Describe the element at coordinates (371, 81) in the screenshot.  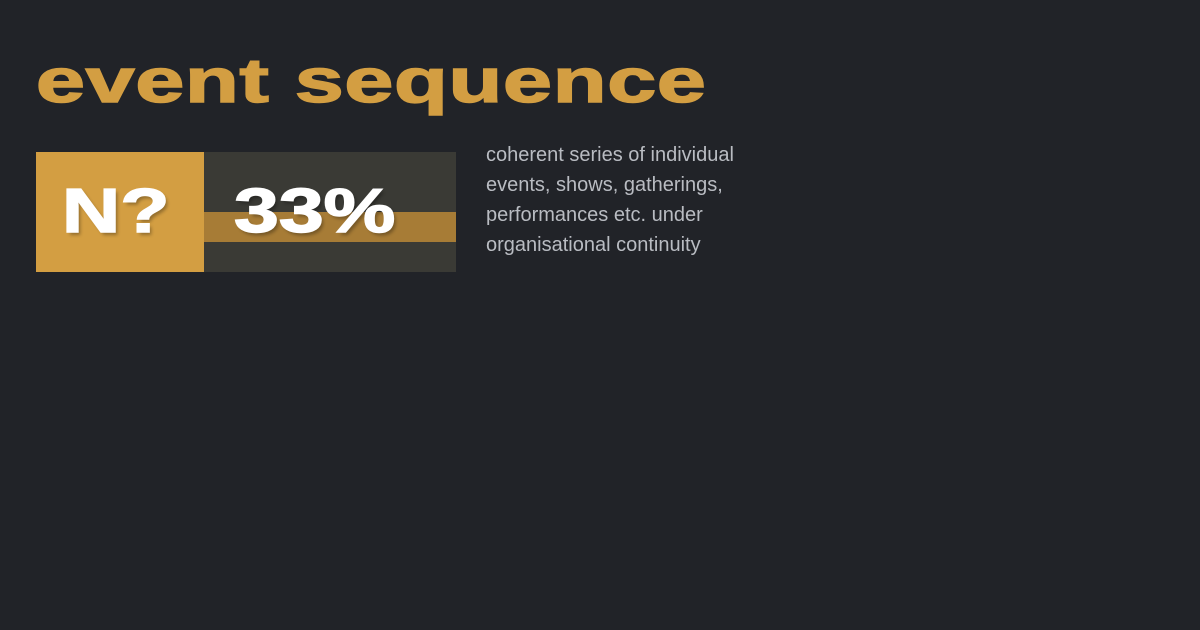
I see `page-title: event sequence` at that location.